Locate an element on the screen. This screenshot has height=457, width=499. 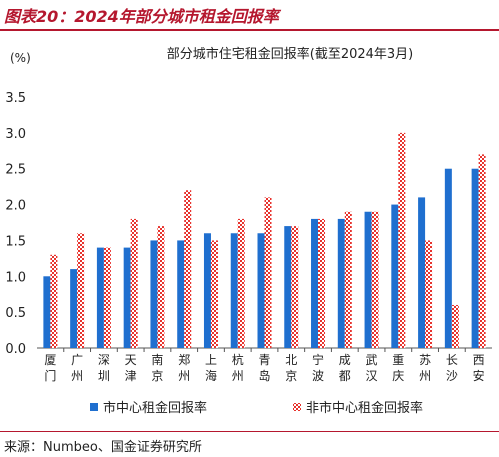
y-tick-label: 0.0 is located at coordinates (15, 349).